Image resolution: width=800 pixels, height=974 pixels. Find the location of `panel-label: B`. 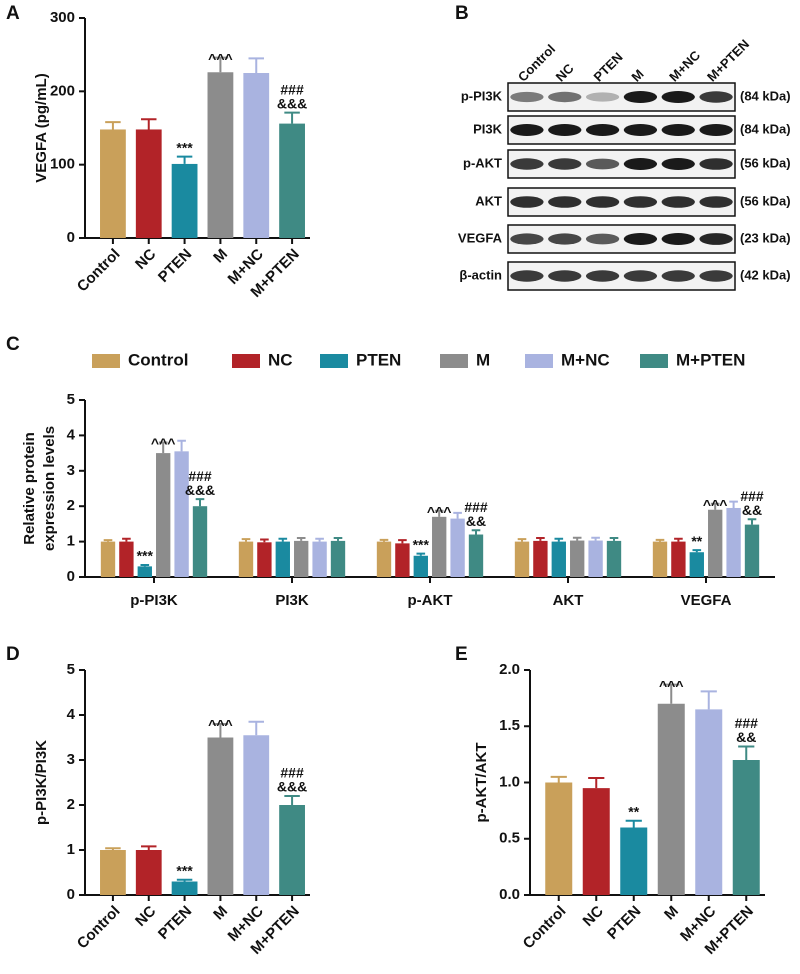

panel-label: B is located at coordinates (462, 13).